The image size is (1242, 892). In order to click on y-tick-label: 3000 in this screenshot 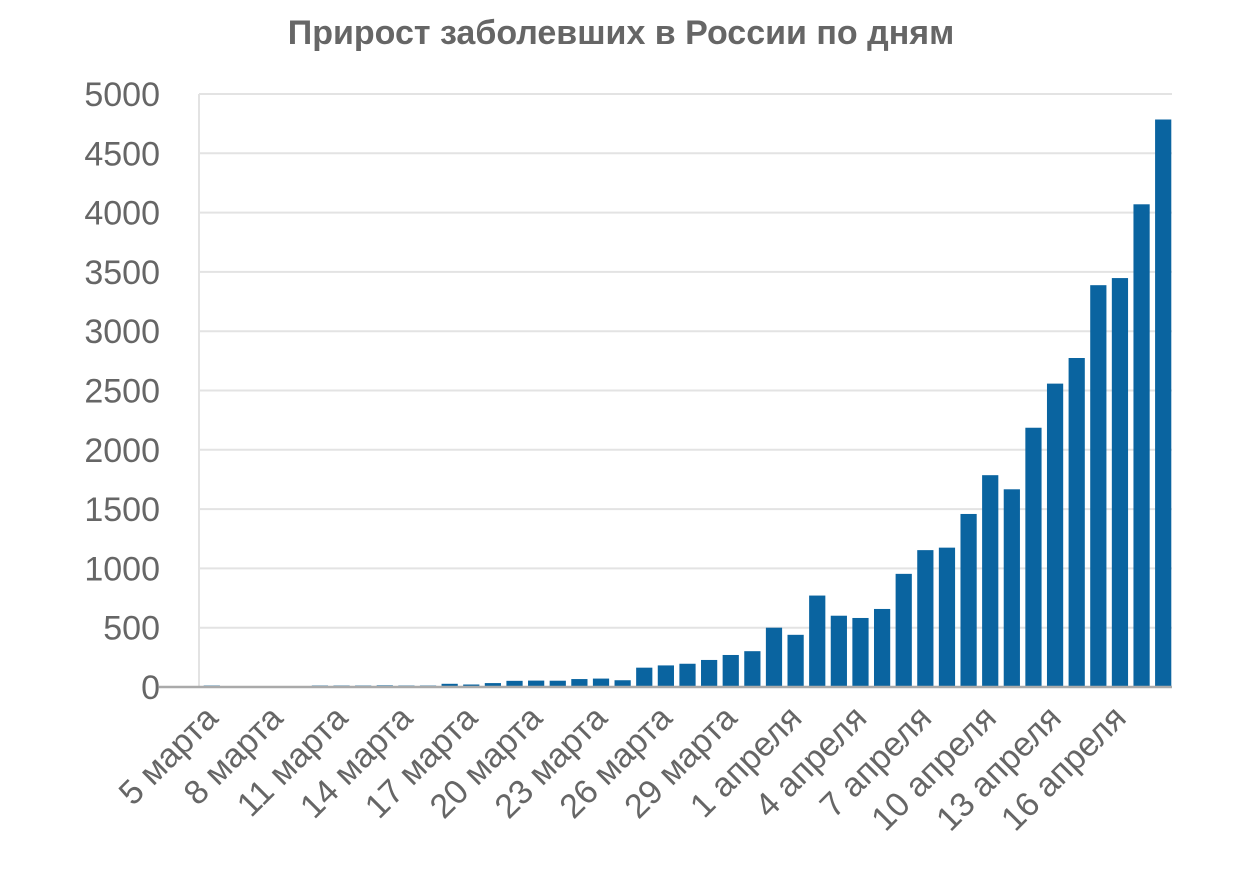, I will do `click(122, 332)`.